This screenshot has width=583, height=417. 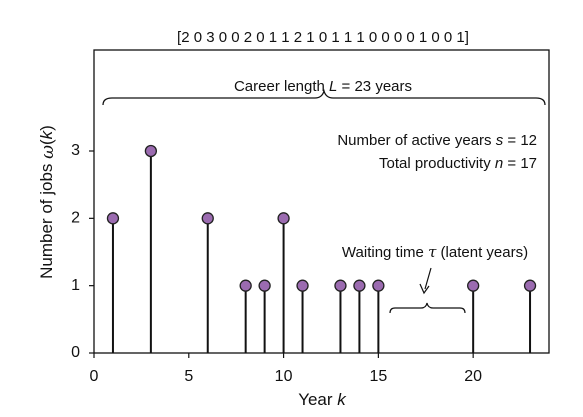 What do you see at coordinates (75, 285) in the screenshot?
I see `y-tick-label: 1` at bounding box center [75, 285].